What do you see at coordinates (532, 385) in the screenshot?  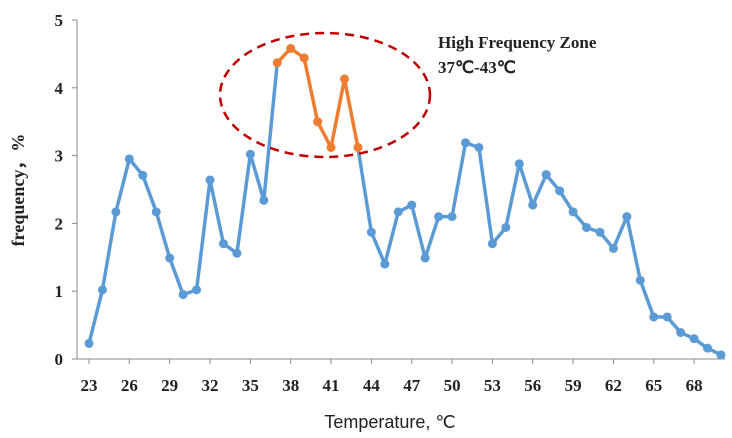 I see `x-tick-label: 56` at bounding box center [532, 385].